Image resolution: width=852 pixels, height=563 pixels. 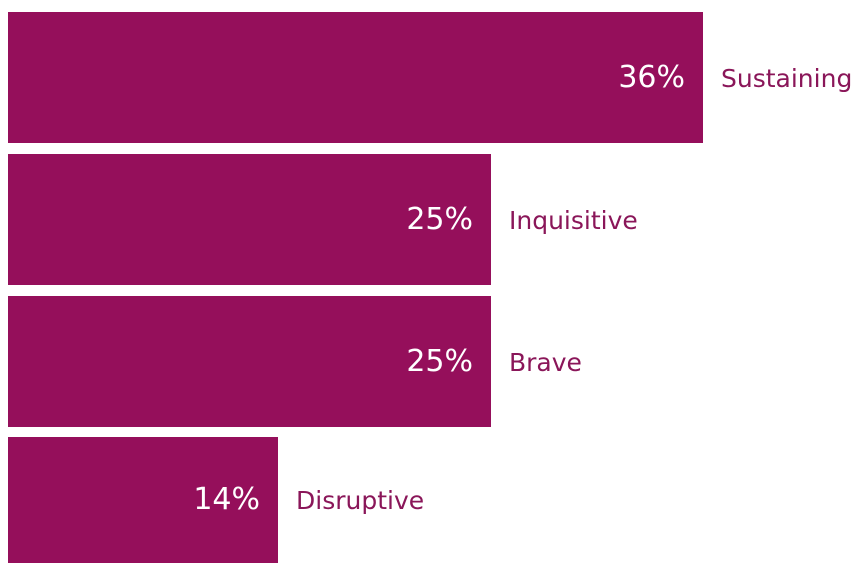 What do you see at coordinates (249, 361) in the screenshot?
I see `bar-brave` at bounding box center [249, 361].